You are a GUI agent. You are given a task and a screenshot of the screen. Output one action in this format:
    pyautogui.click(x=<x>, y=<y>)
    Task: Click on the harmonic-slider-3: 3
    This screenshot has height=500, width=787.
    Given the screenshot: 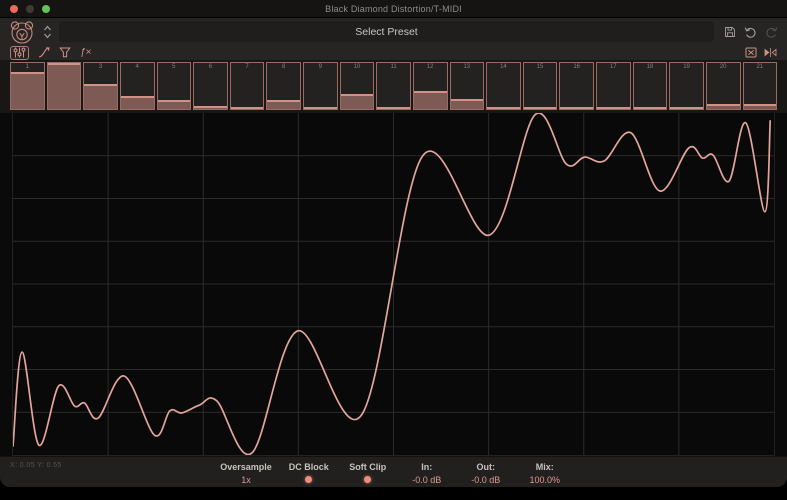 What is the action you would take?
    pyautogui.click(x=100, y=86)
    